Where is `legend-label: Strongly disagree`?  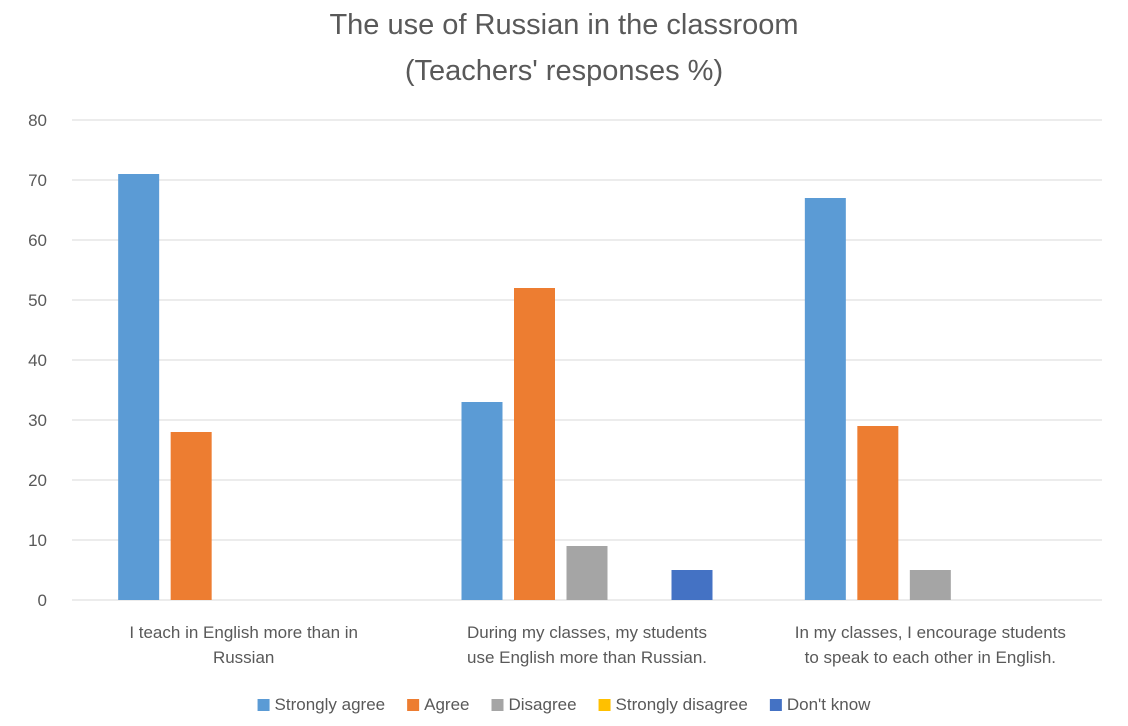 legend-label: Strongly disagree is located at coordinates (682, 704).